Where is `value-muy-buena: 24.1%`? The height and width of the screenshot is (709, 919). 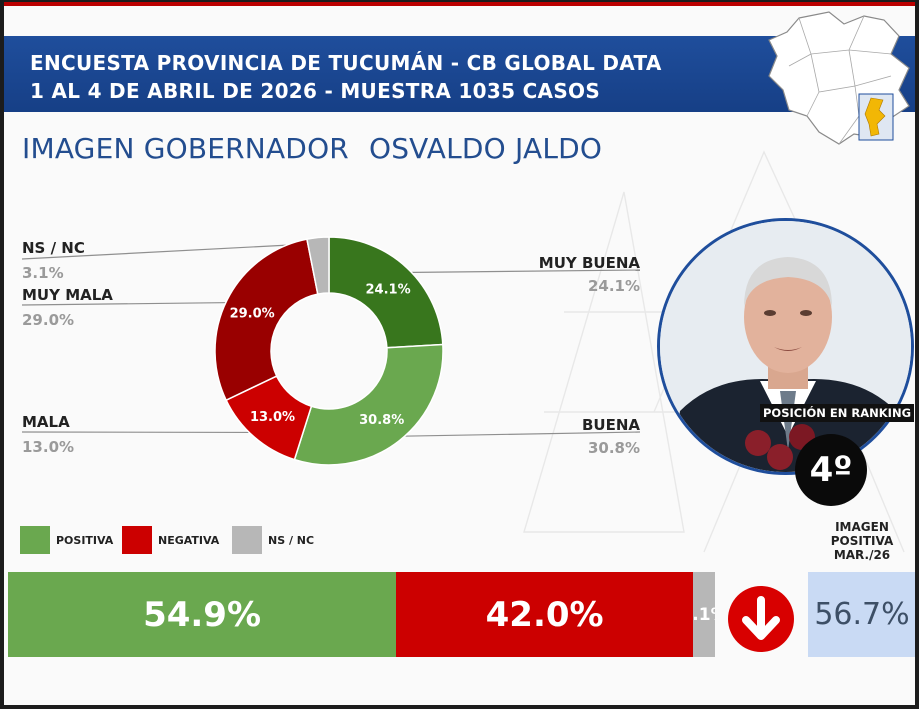
value-muy-buena: 24.1% is located at coordinates (613, 286).